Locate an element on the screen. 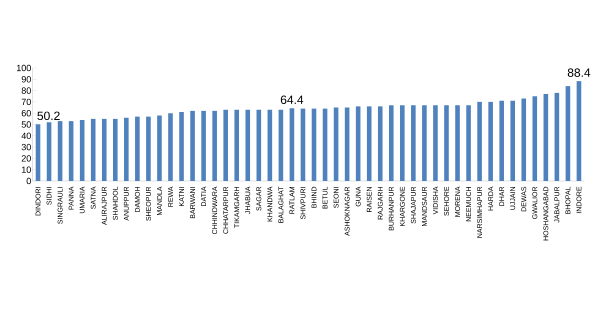 The width and height of the screenshot is (599, 328). y-tick-label: 20 is located at coordinates (26, 158).